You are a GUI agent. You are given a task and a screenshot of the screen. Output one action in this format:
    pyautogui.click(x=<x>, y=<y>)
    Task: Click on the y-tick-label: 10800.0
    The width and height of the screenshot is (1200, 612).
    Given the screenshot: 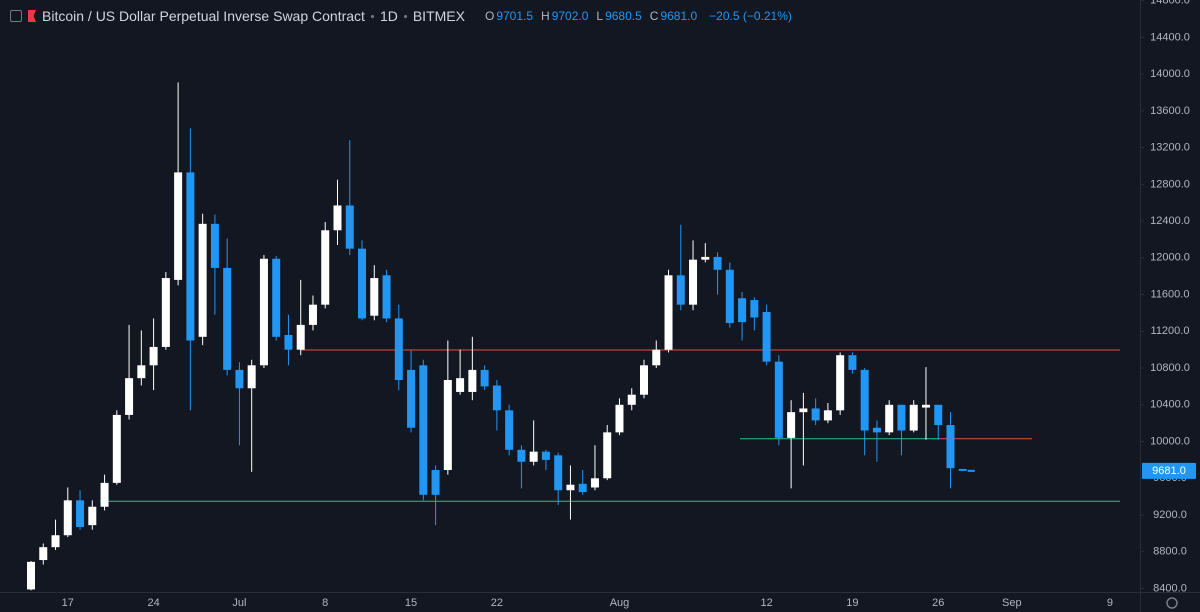 What is the action you would take?
    pyautogui.click(x=1170, y=368)
    